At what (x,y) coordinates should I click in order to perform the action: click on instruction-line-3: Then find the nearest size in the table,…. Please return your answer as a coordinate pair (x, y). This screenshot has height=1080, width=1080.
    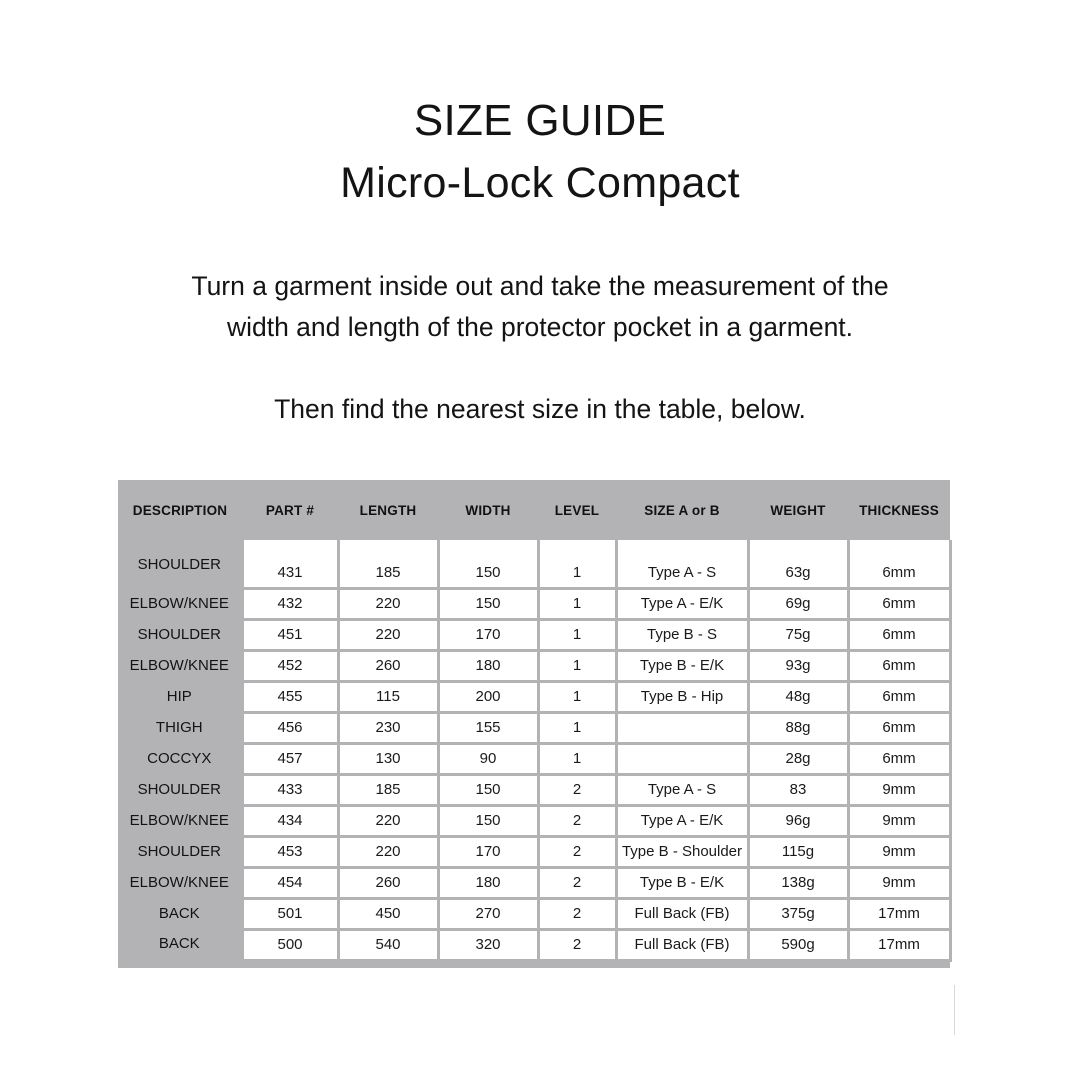
    Looking at the image, I should click on (540, 409).